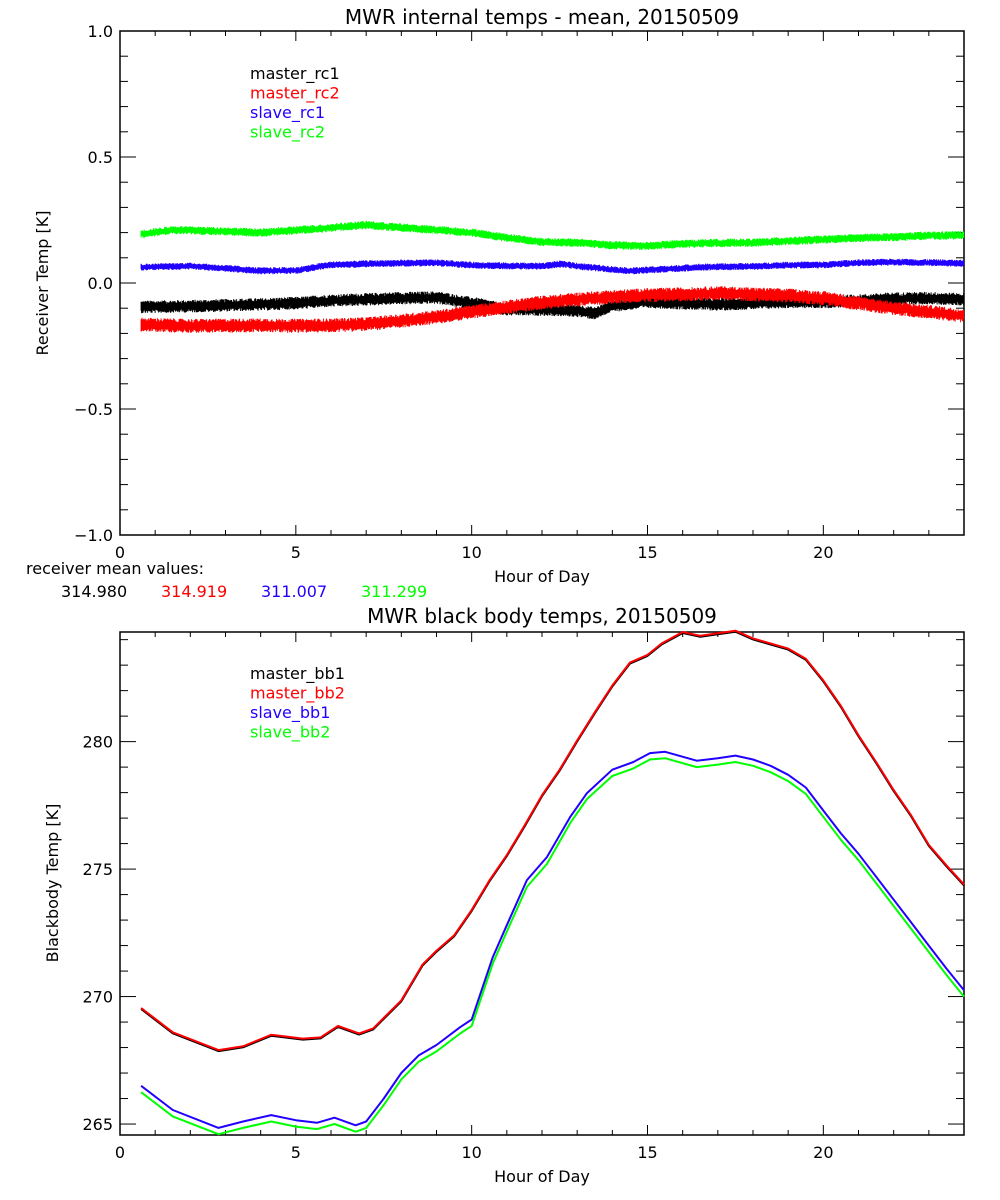 This screenshot has width=1000, height=1200. Describe the element at coordinates (542, 17) in the screenshot. I see `chart-title: MWR internal temps - mean, 20150509` at that location.